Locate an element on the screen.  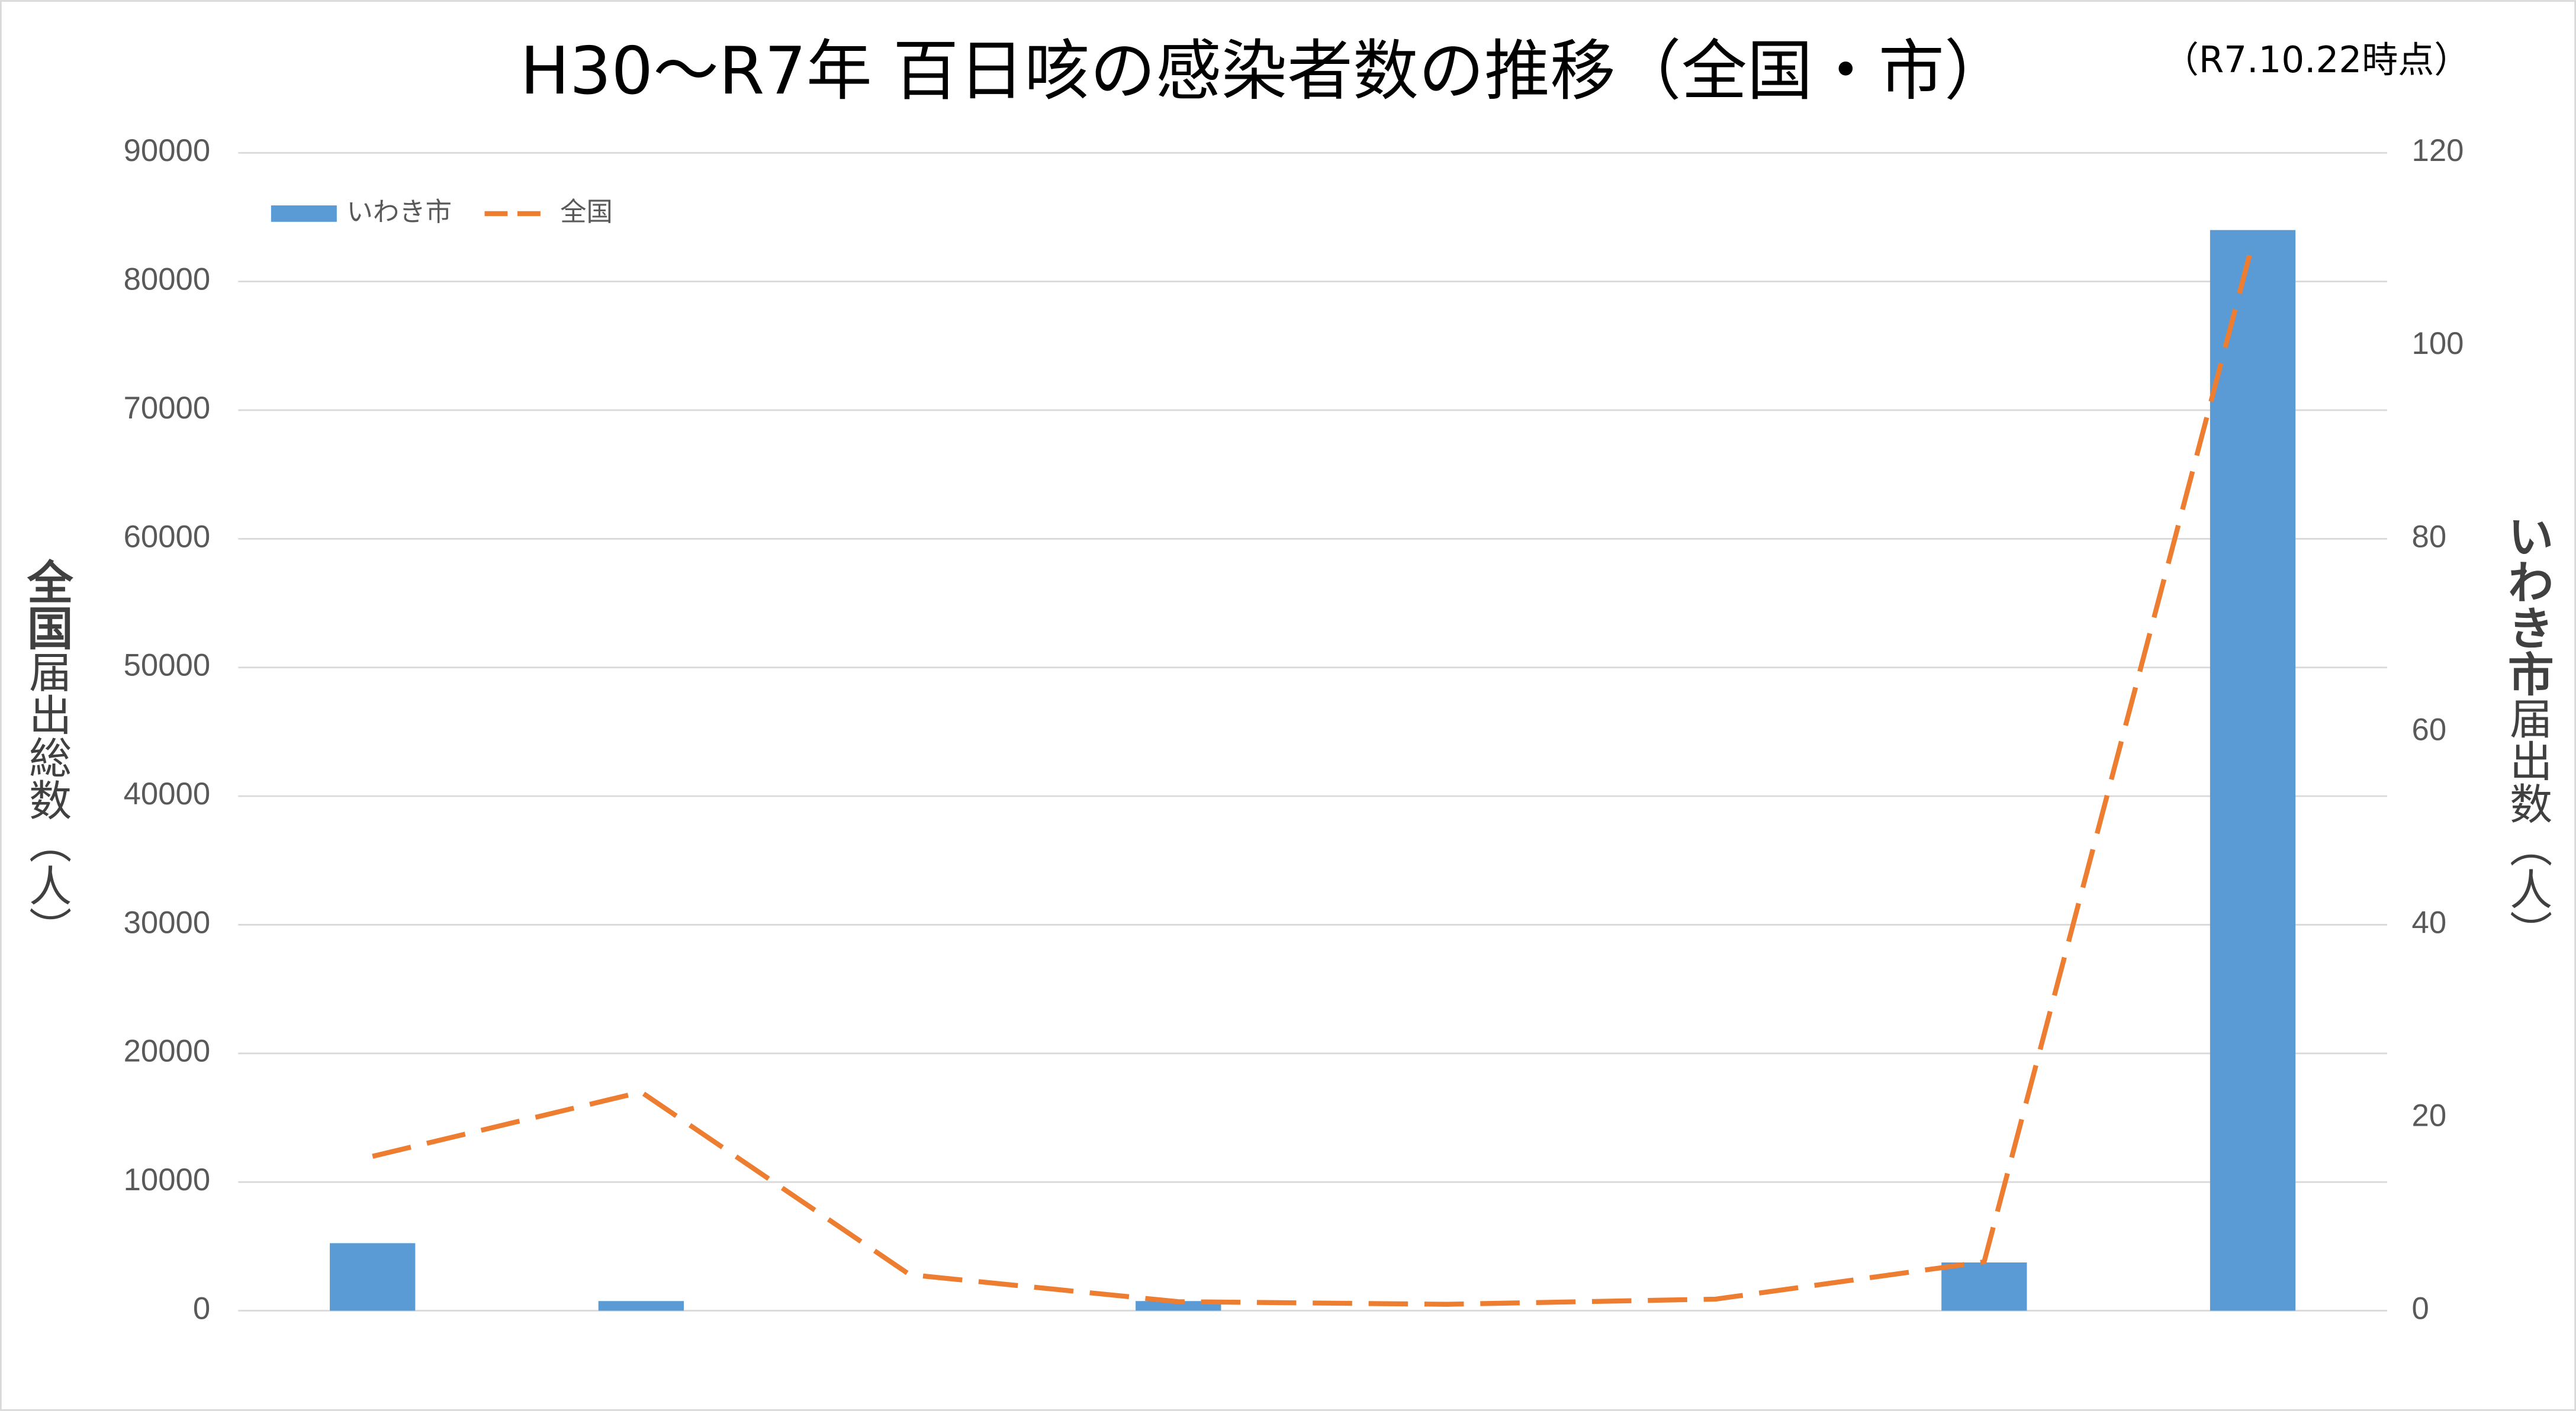
legend-label: いわき市 is located at coordinates (399, 212).